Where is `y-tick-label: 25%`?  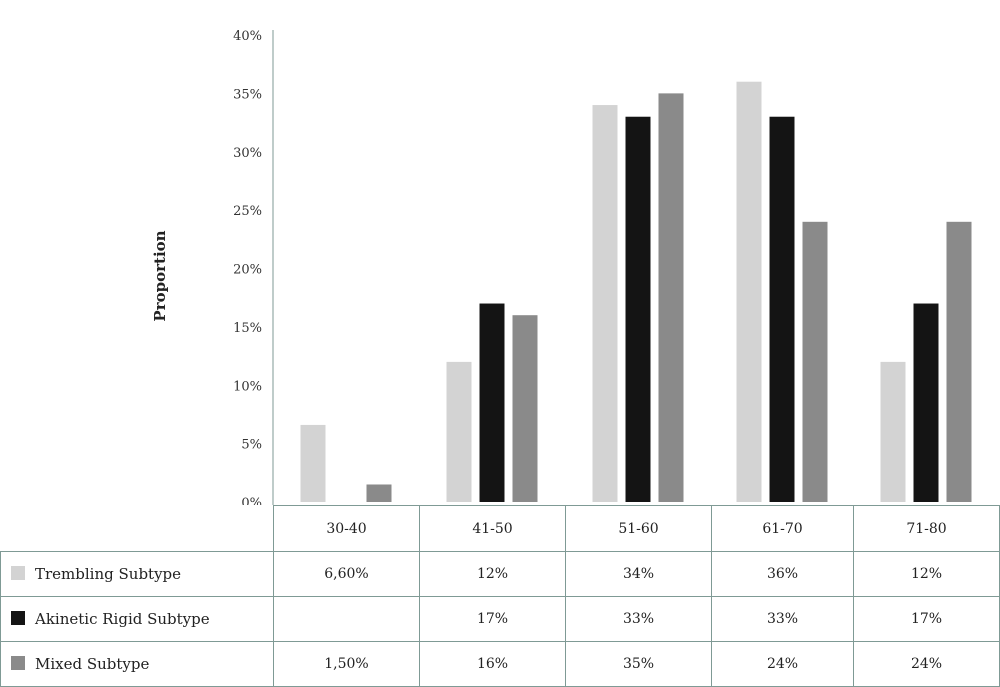 y-tick-label: 25% is located at coordinates (247, 211).